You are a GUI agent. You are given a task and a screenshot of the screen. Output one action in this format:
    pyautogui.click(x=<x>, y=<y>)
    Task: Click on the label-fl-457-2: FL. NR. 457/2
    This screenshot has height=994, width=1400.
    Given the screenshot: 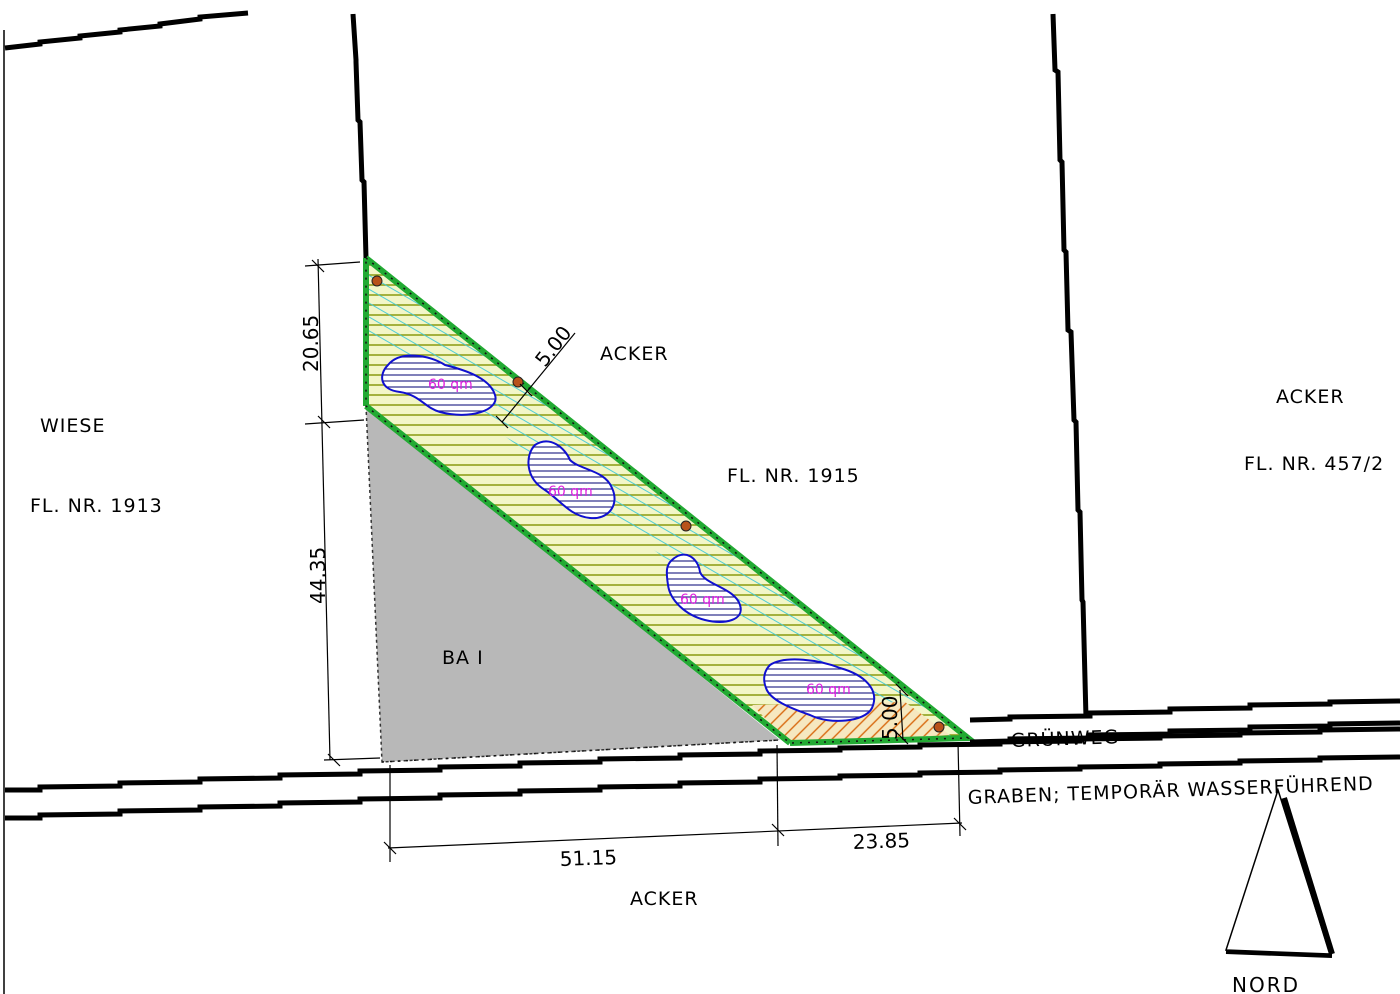 What is the action you would take?
    pyautogui.click(x=1314, y=464)
    